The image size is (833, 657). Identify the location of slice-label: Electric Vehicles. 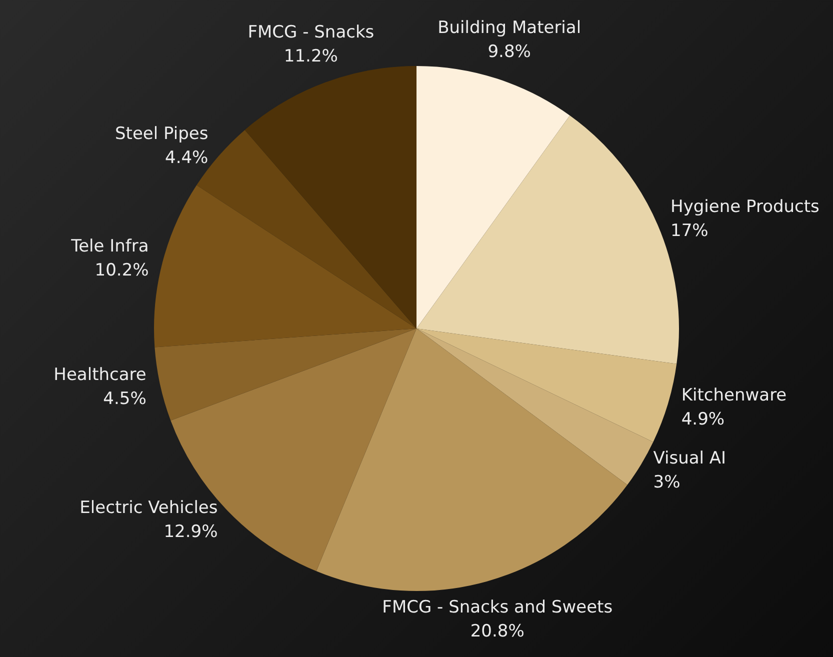
(149, 508).